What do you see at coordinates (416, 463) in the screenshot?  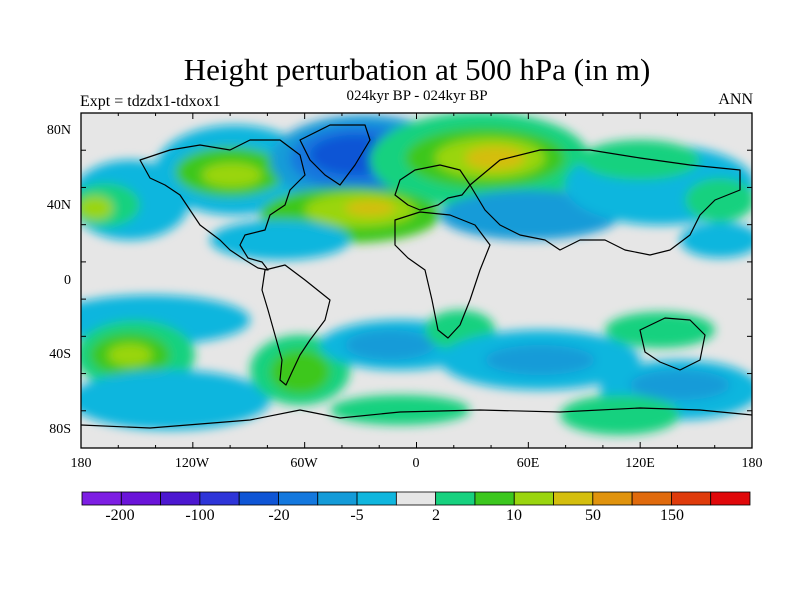 I see `lon-tick-label: 0` at bounding box center [416, 463].